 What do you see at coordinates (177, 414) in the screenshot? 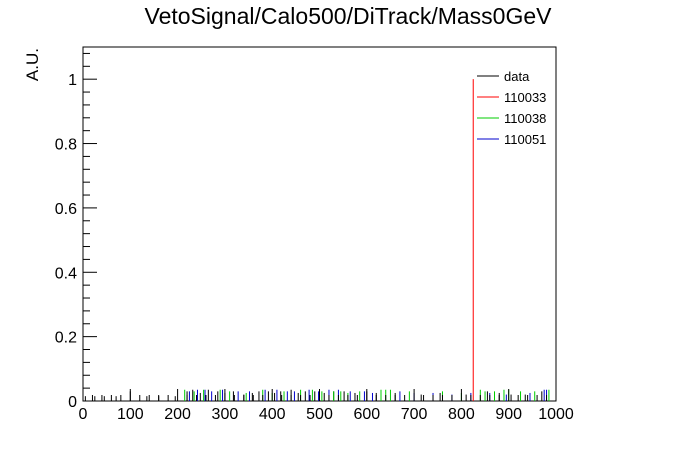
I see `x-tick-label: 200` at bounding box center [177, 414].